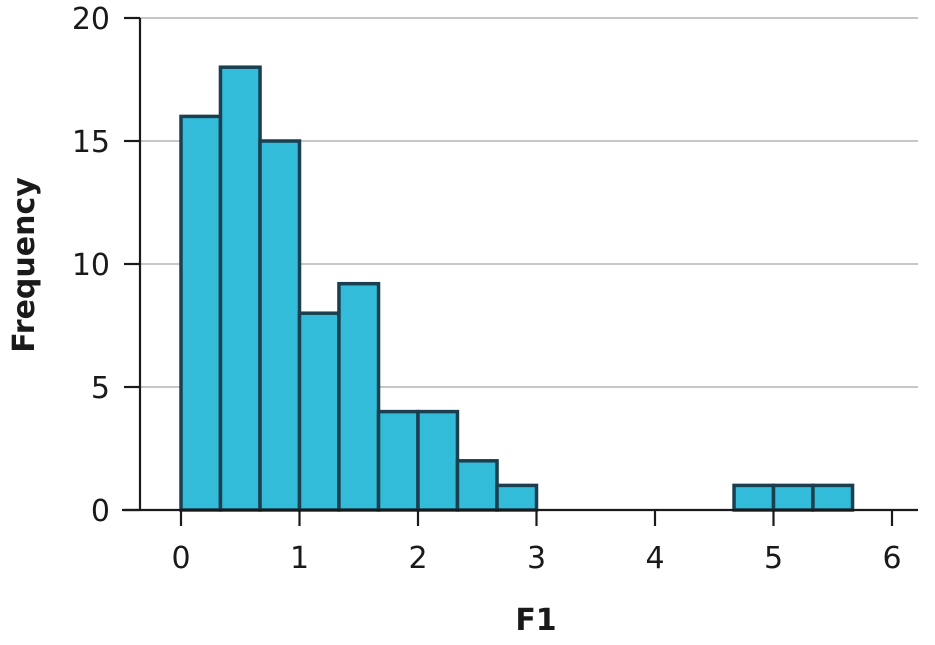  Describe the element at coordinates (91, 142) in the screenshot. I see `y-tick-label: 15` at that location.